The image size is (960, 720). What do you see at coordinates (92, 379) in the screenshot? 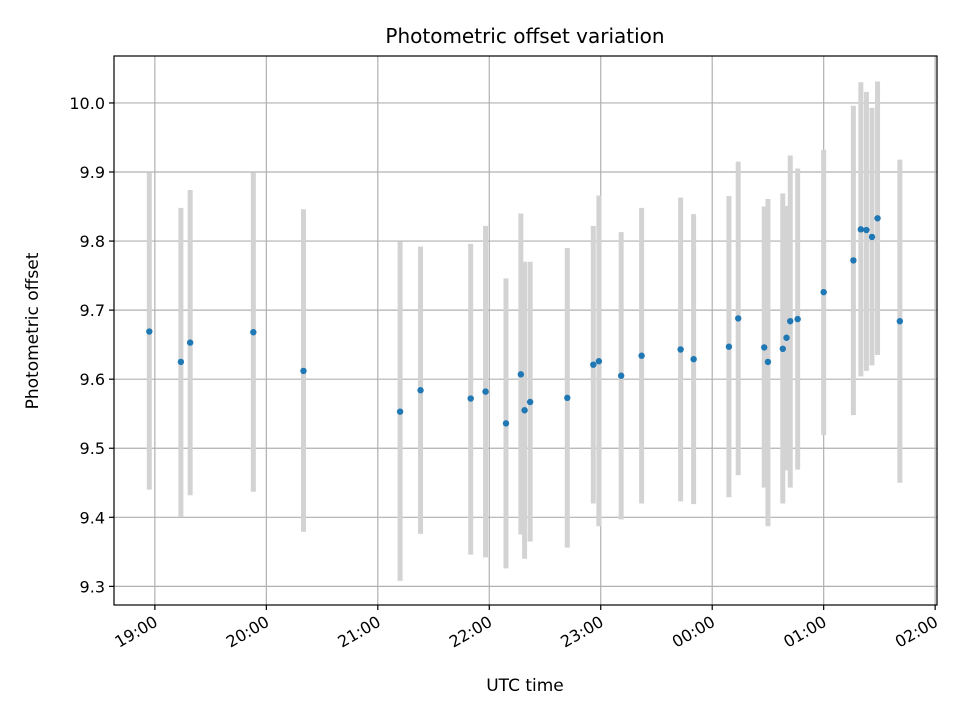
I see `y-tick-label: 9.6` at bounding box center [92, 379].